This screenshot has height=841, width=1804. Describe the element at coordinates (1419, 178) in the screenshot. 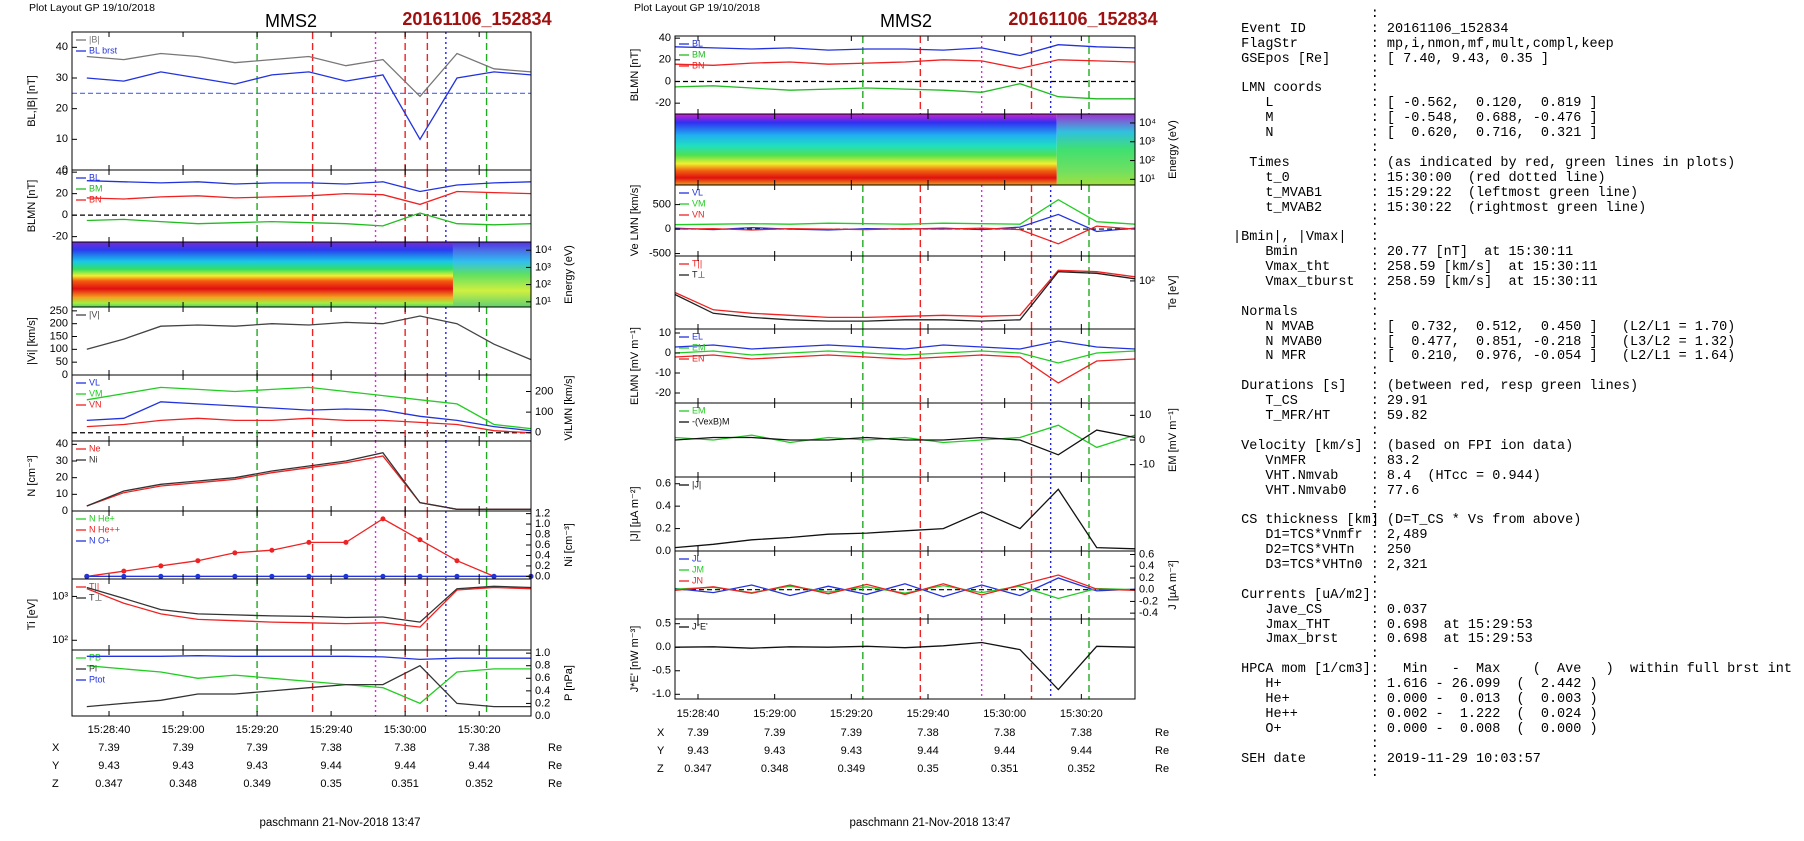

I see `summary-row: t_0: 15:30:00 (red dotted line)` at that location.